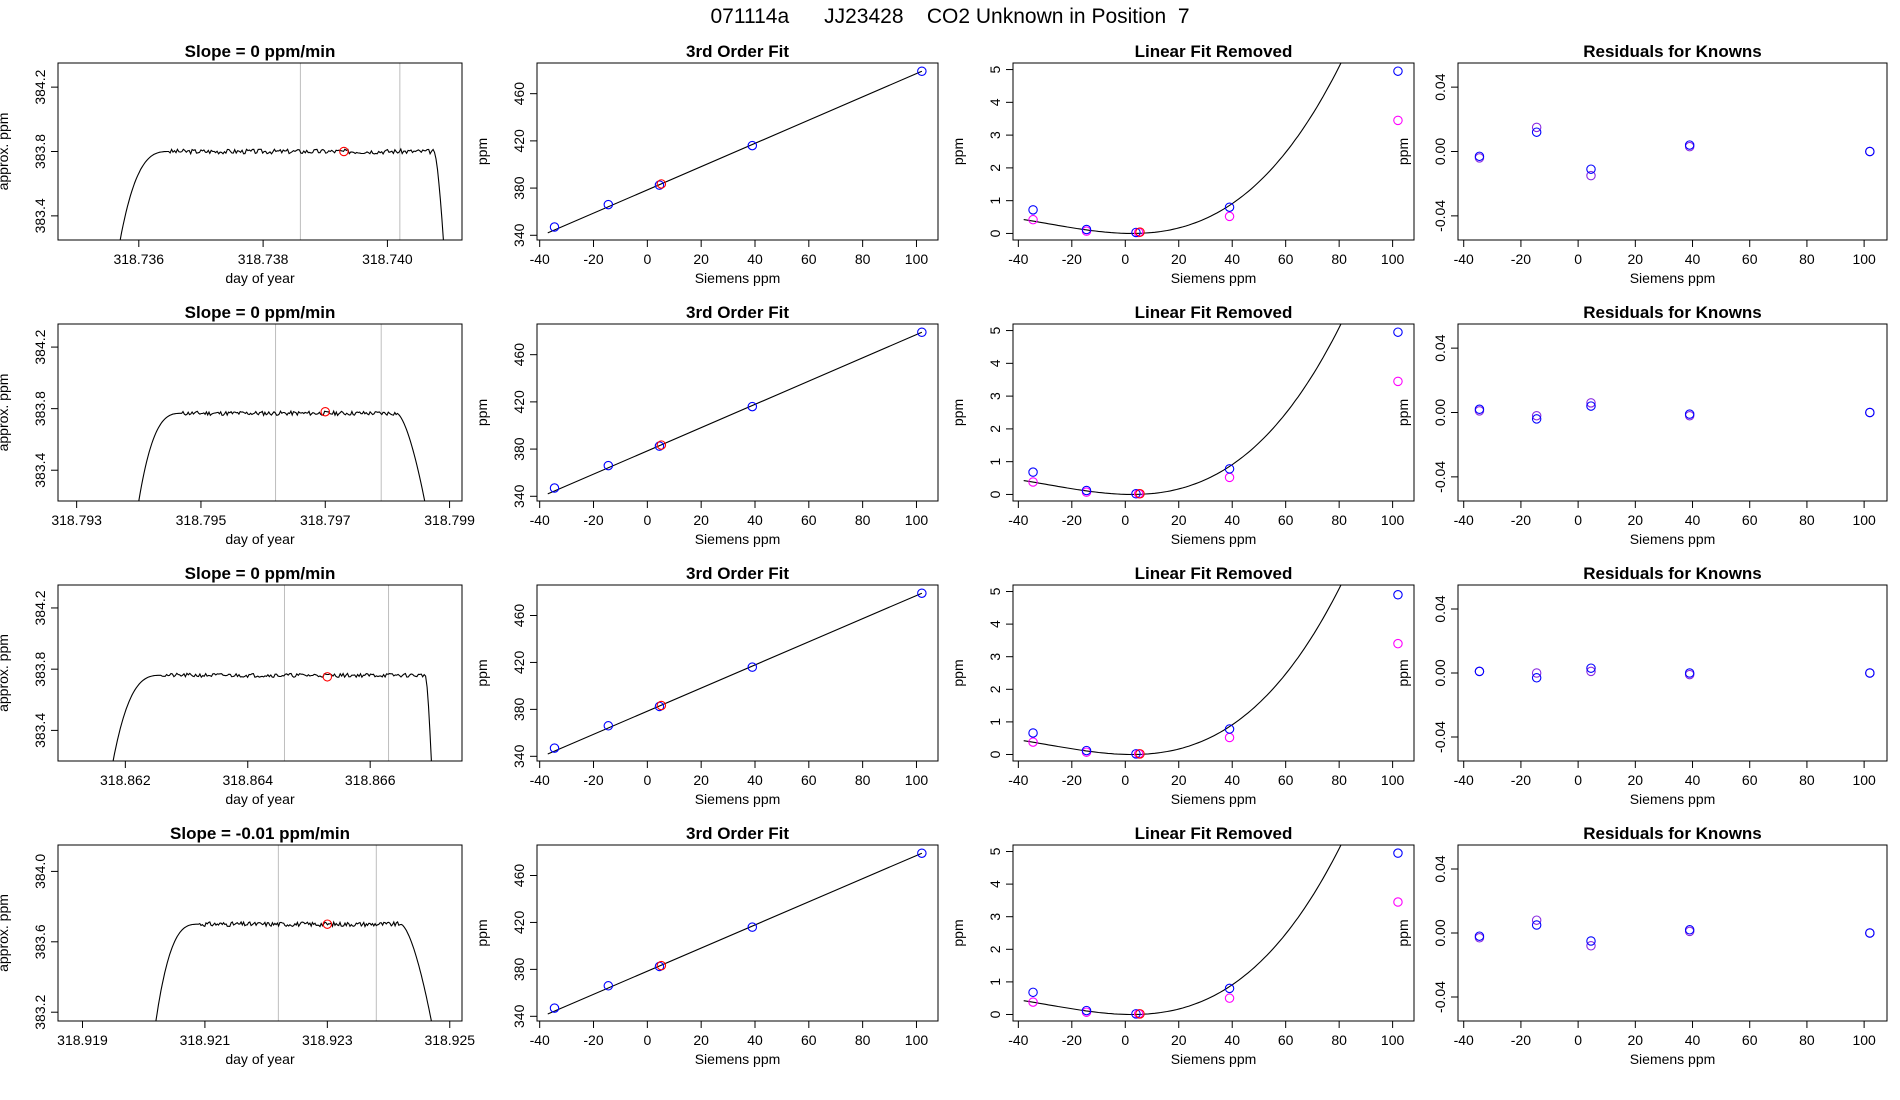 Image resolution: width=1900 pixels, height=1100 pixels. What do you see at coordinates (40, 871) in the screenshot?
I see `y-tick-label: 384.0` at bounding box center [40, 871].